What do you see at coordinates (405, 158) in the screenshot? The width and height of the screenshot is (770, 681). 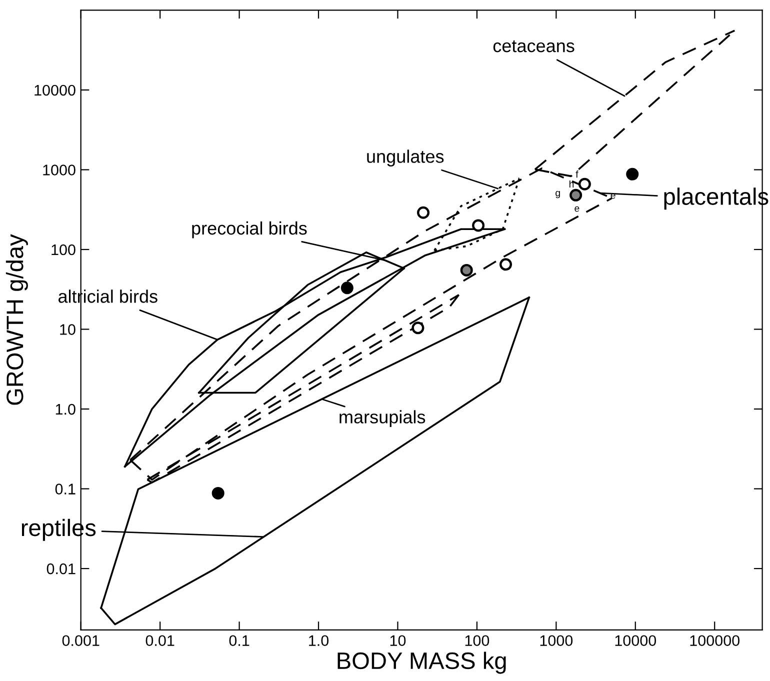 I see `annotation: ungulates` at bounding box center [405, 158].